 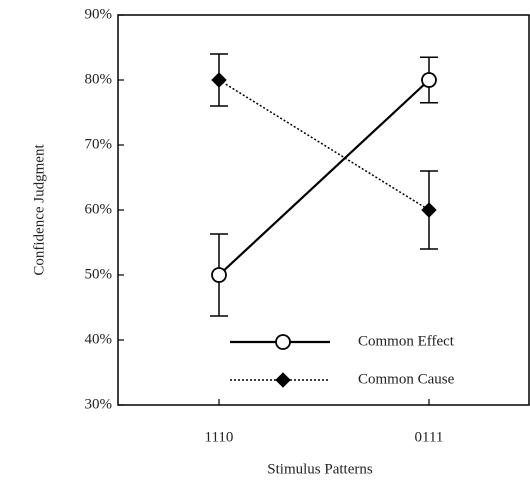 What do you see at coordinates (99, 14) in the screenshot?
I see `y-tick-label: 90%` at bounding box center [99, 14].